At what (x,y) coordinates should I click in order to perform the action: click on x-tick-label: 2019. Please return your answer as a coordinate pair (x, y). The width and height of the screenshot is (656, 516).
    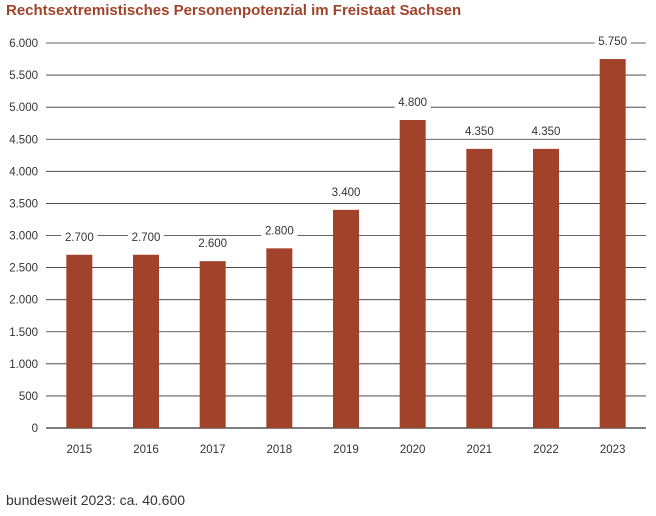
    Looking at the image, I should click on (346, 450).